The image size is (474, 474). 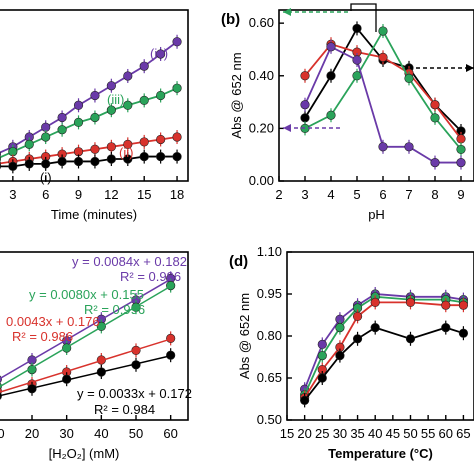 I want to click on x-tick-label: 4, so click(x=330, y=194).